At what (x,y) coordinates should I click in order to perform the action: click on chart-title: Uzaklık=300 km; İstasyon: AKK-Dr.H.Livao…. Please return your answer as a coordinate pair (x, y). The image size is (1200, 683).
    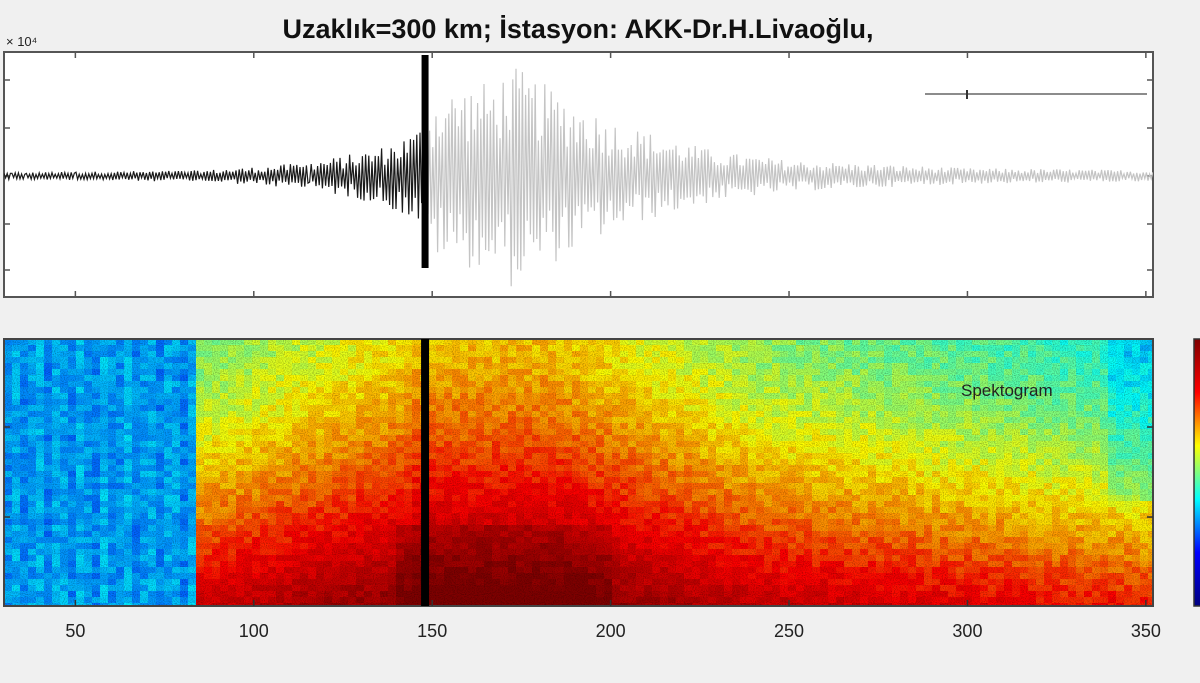
    Looking at the image, I should click on (578, 29).